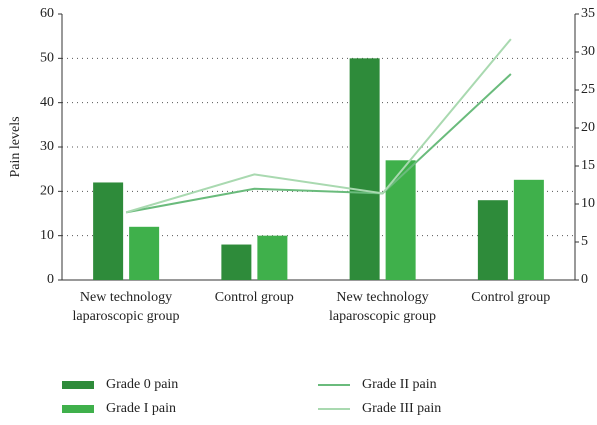 This screenshot has width=597, height=425. I want to click on y-tick-label: 10, so click(47, 235).